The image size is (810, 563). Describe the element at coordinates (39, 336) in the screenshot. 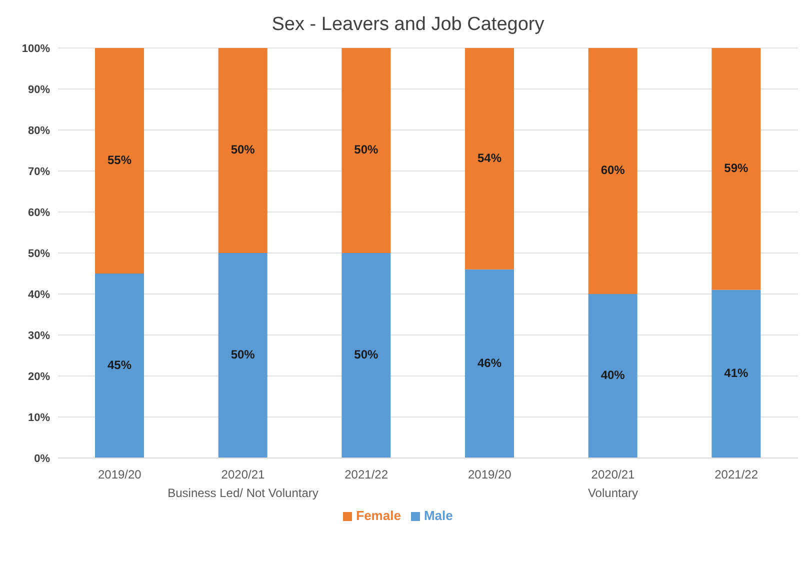

I see `y-tick-label: 30%` at that location.